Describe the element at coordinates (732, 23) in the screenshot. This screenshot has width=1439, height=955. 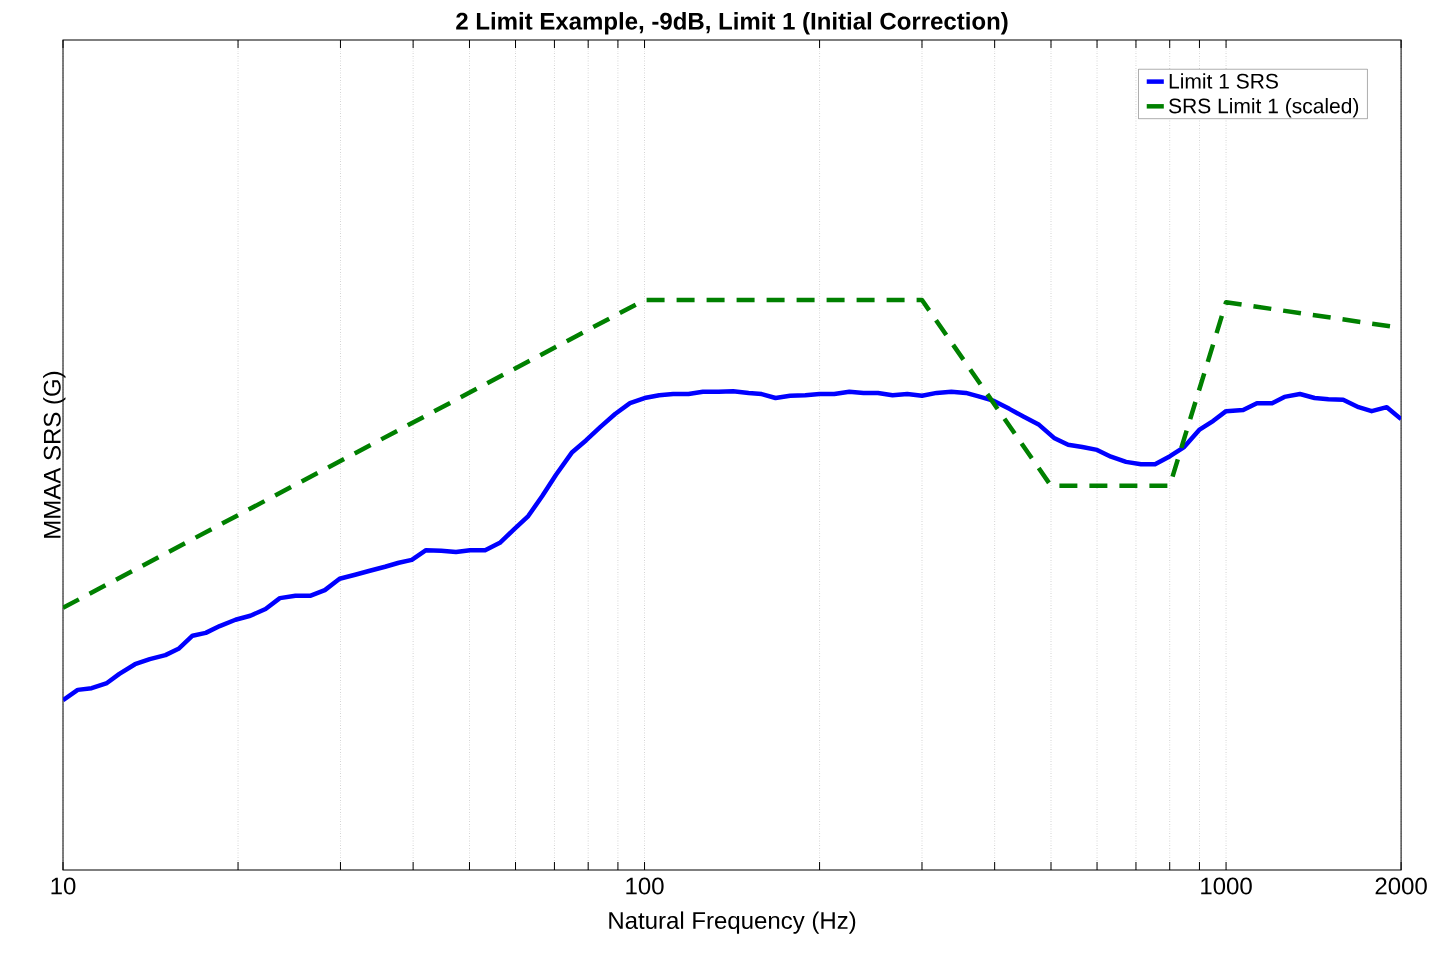
I see `chart-title: 2 Limit Example, -9dB, Limit 1 (Initial Correction)` at that location.